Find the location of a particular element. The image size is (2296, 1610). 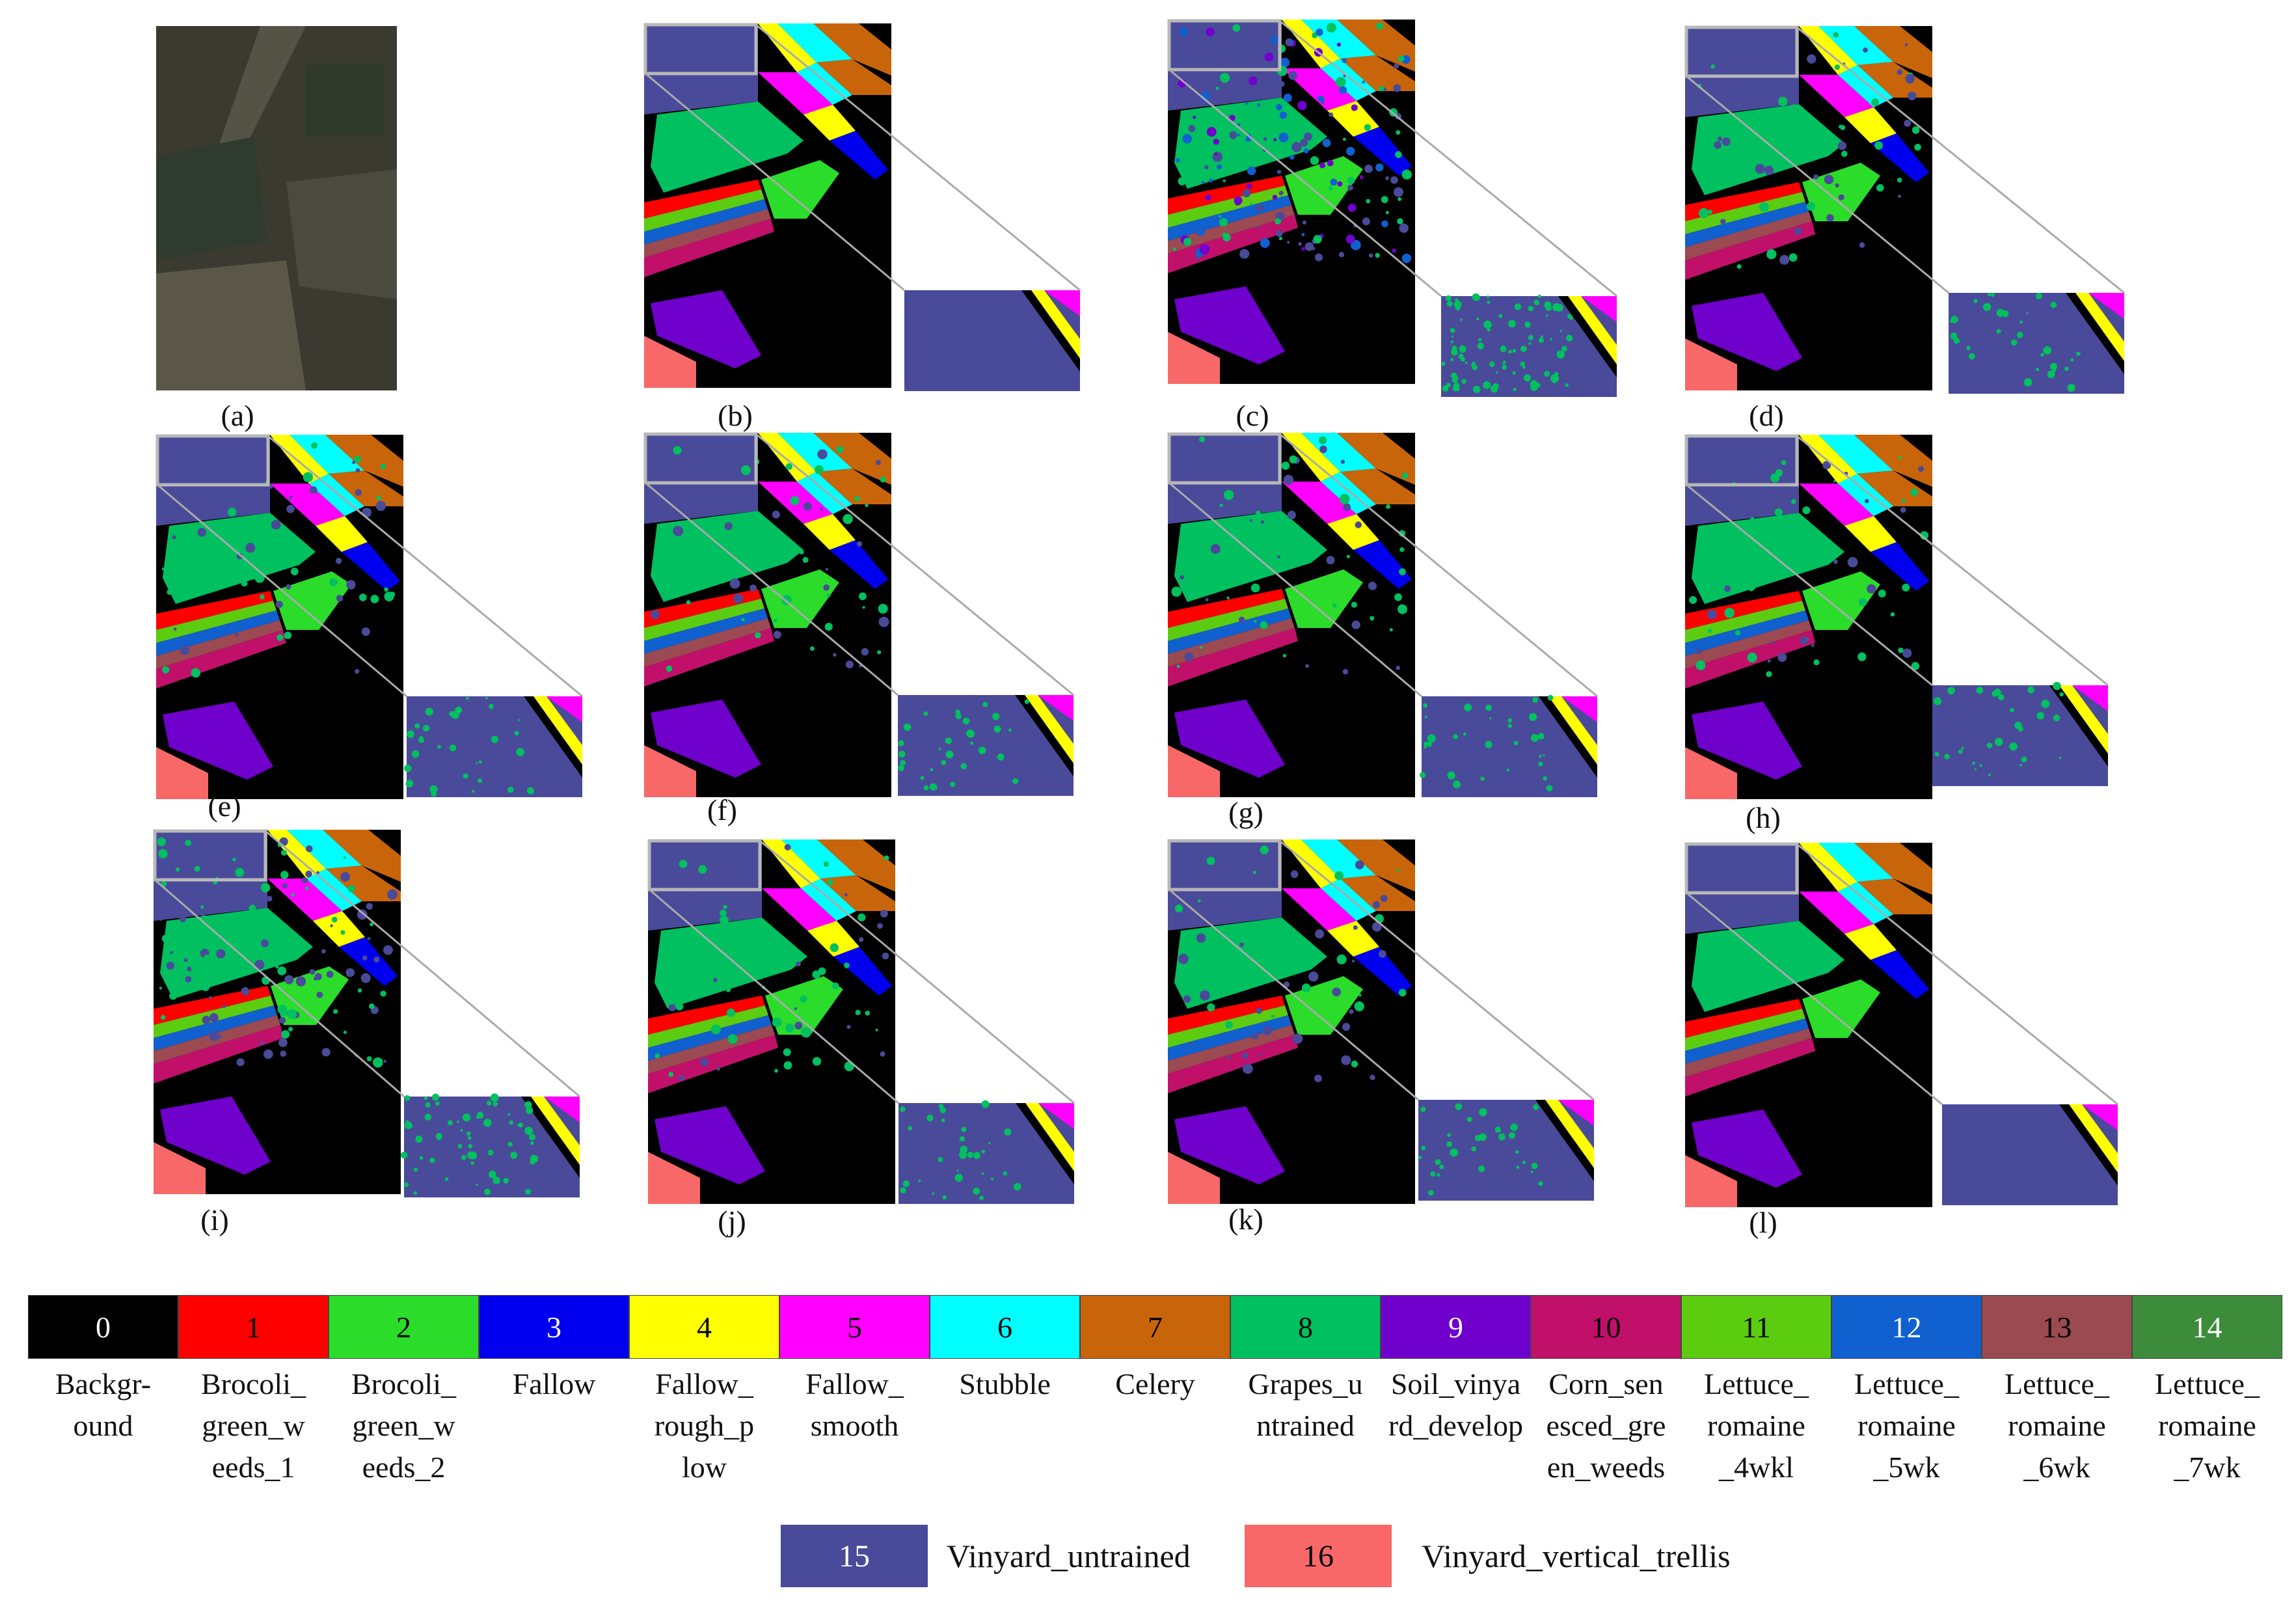

field-vinyard-trellis is located at coordinates (1711, 364).